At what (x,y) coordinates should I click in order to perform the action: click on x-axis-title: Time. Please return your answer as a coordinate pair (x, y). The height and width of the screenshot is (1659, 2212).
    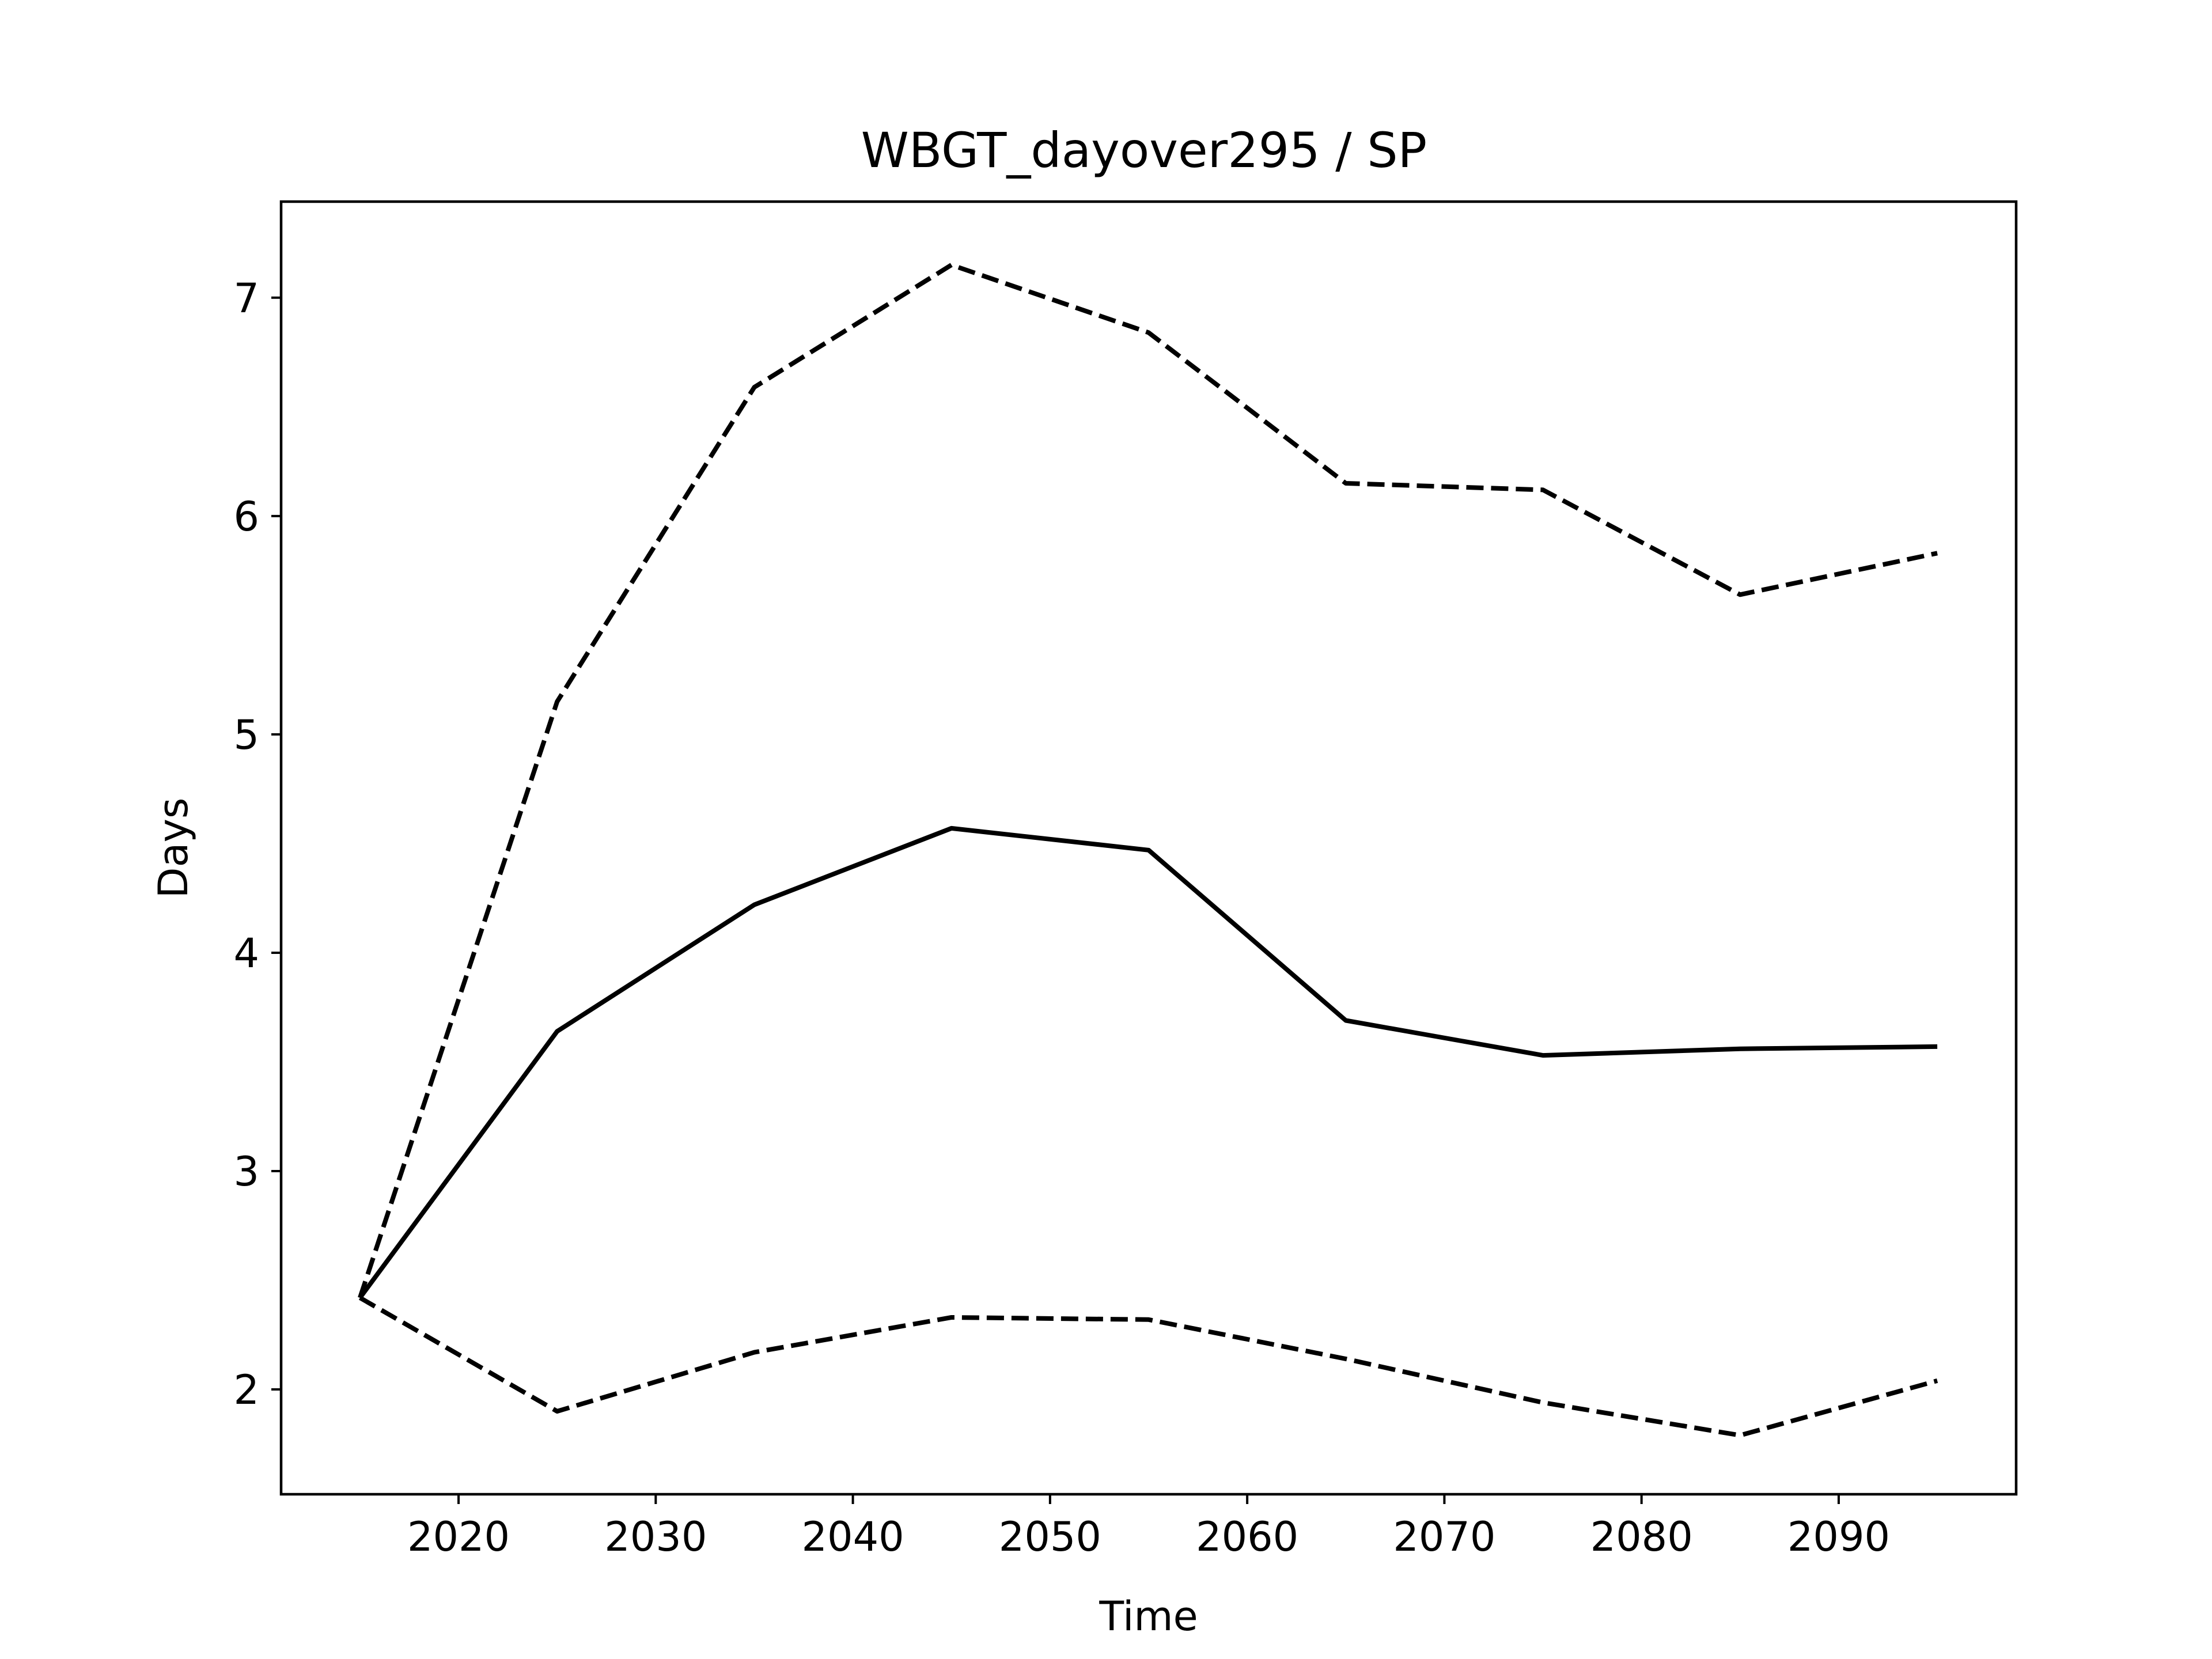
    Looking at the image, I should click on (1148, 1616).